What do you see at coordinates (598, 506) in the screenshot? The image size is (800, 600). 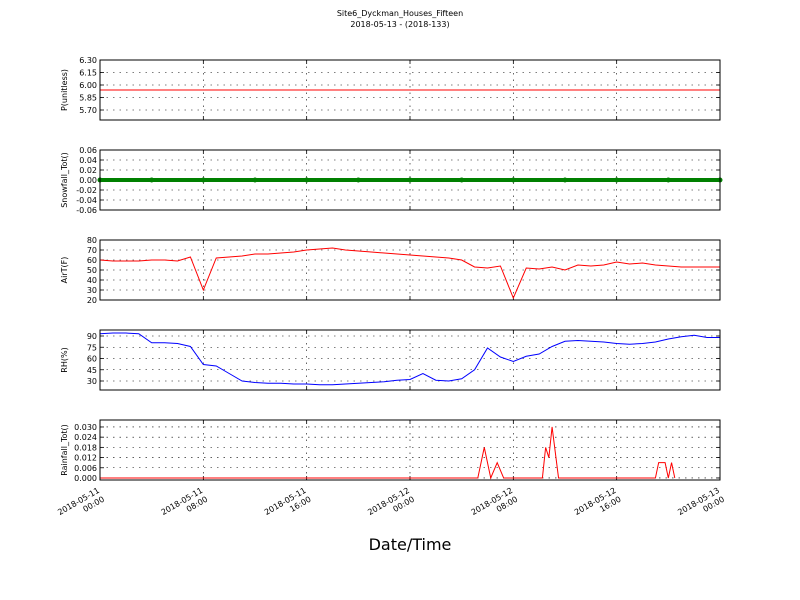 I see `x-tick-label: 2018-05-1216:00` at bounding box center [598, 506].